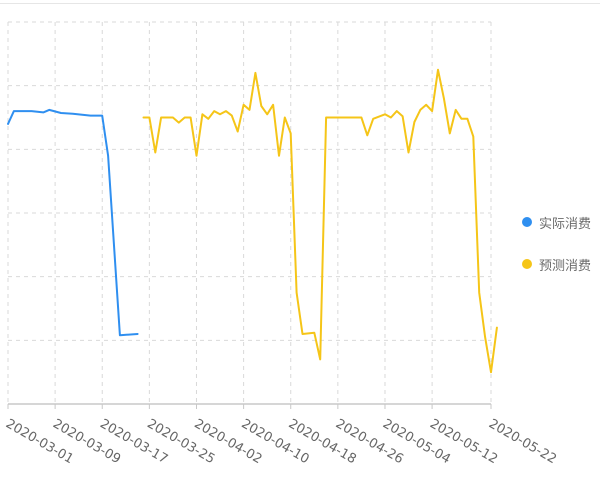 The image size is (600, 480). I want to click on legend-dot-actual-icon, so click(527, 222).